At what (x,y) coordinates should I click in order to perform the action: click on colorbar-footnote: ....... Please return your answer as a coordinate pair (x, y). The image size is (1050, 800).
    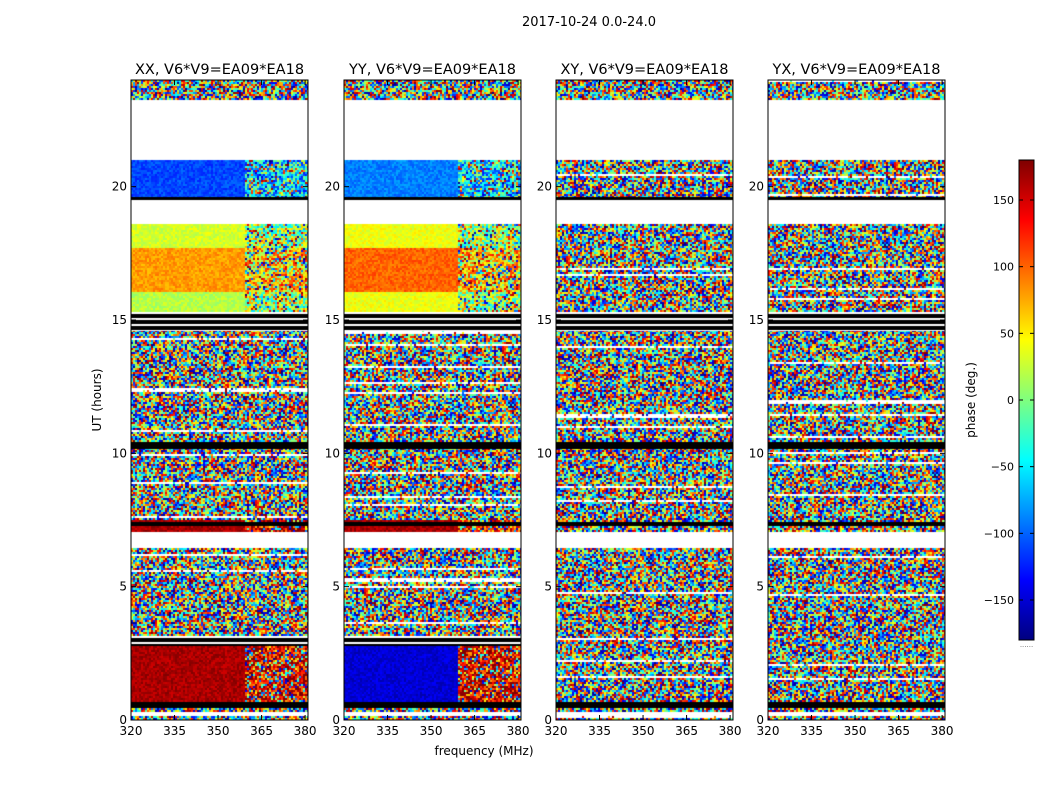
    Looking at the image, I should click on (1026, 645).